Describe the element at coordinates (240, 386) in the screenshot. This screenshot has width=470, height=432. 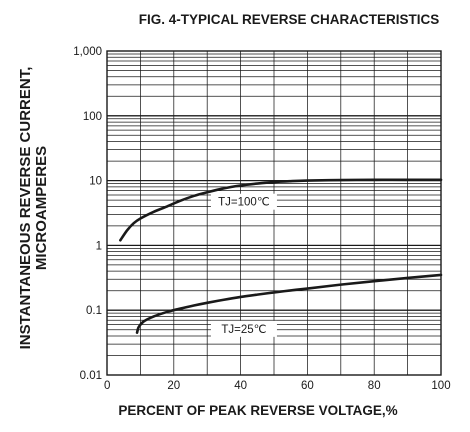
I see `x-tick-label: 40` at that location.